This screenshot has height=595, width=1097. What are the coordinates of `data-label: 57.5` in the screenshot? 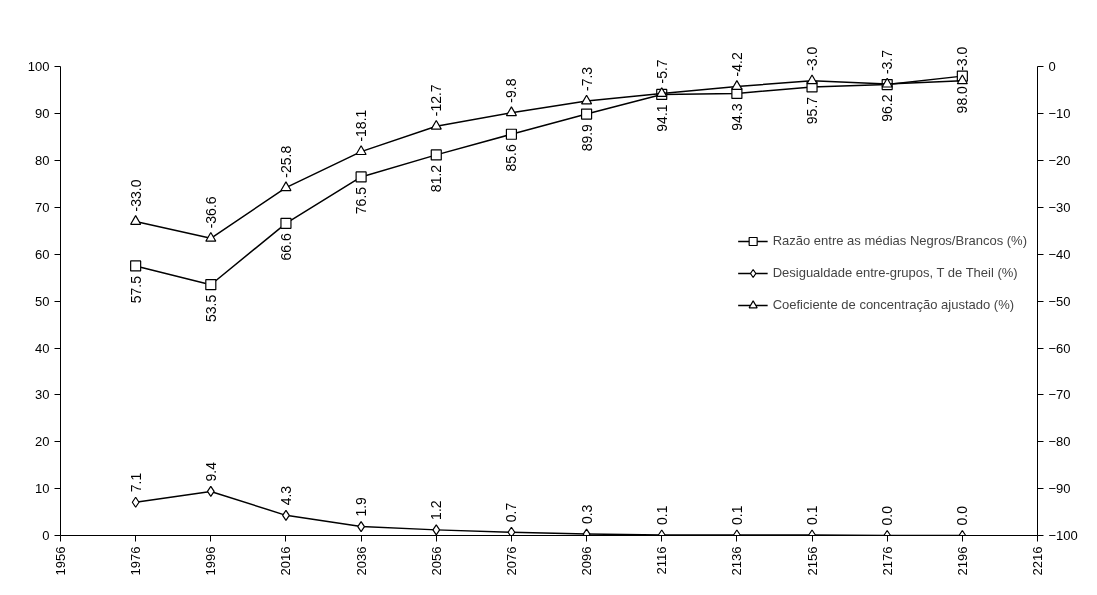 It's located at (135, 289).